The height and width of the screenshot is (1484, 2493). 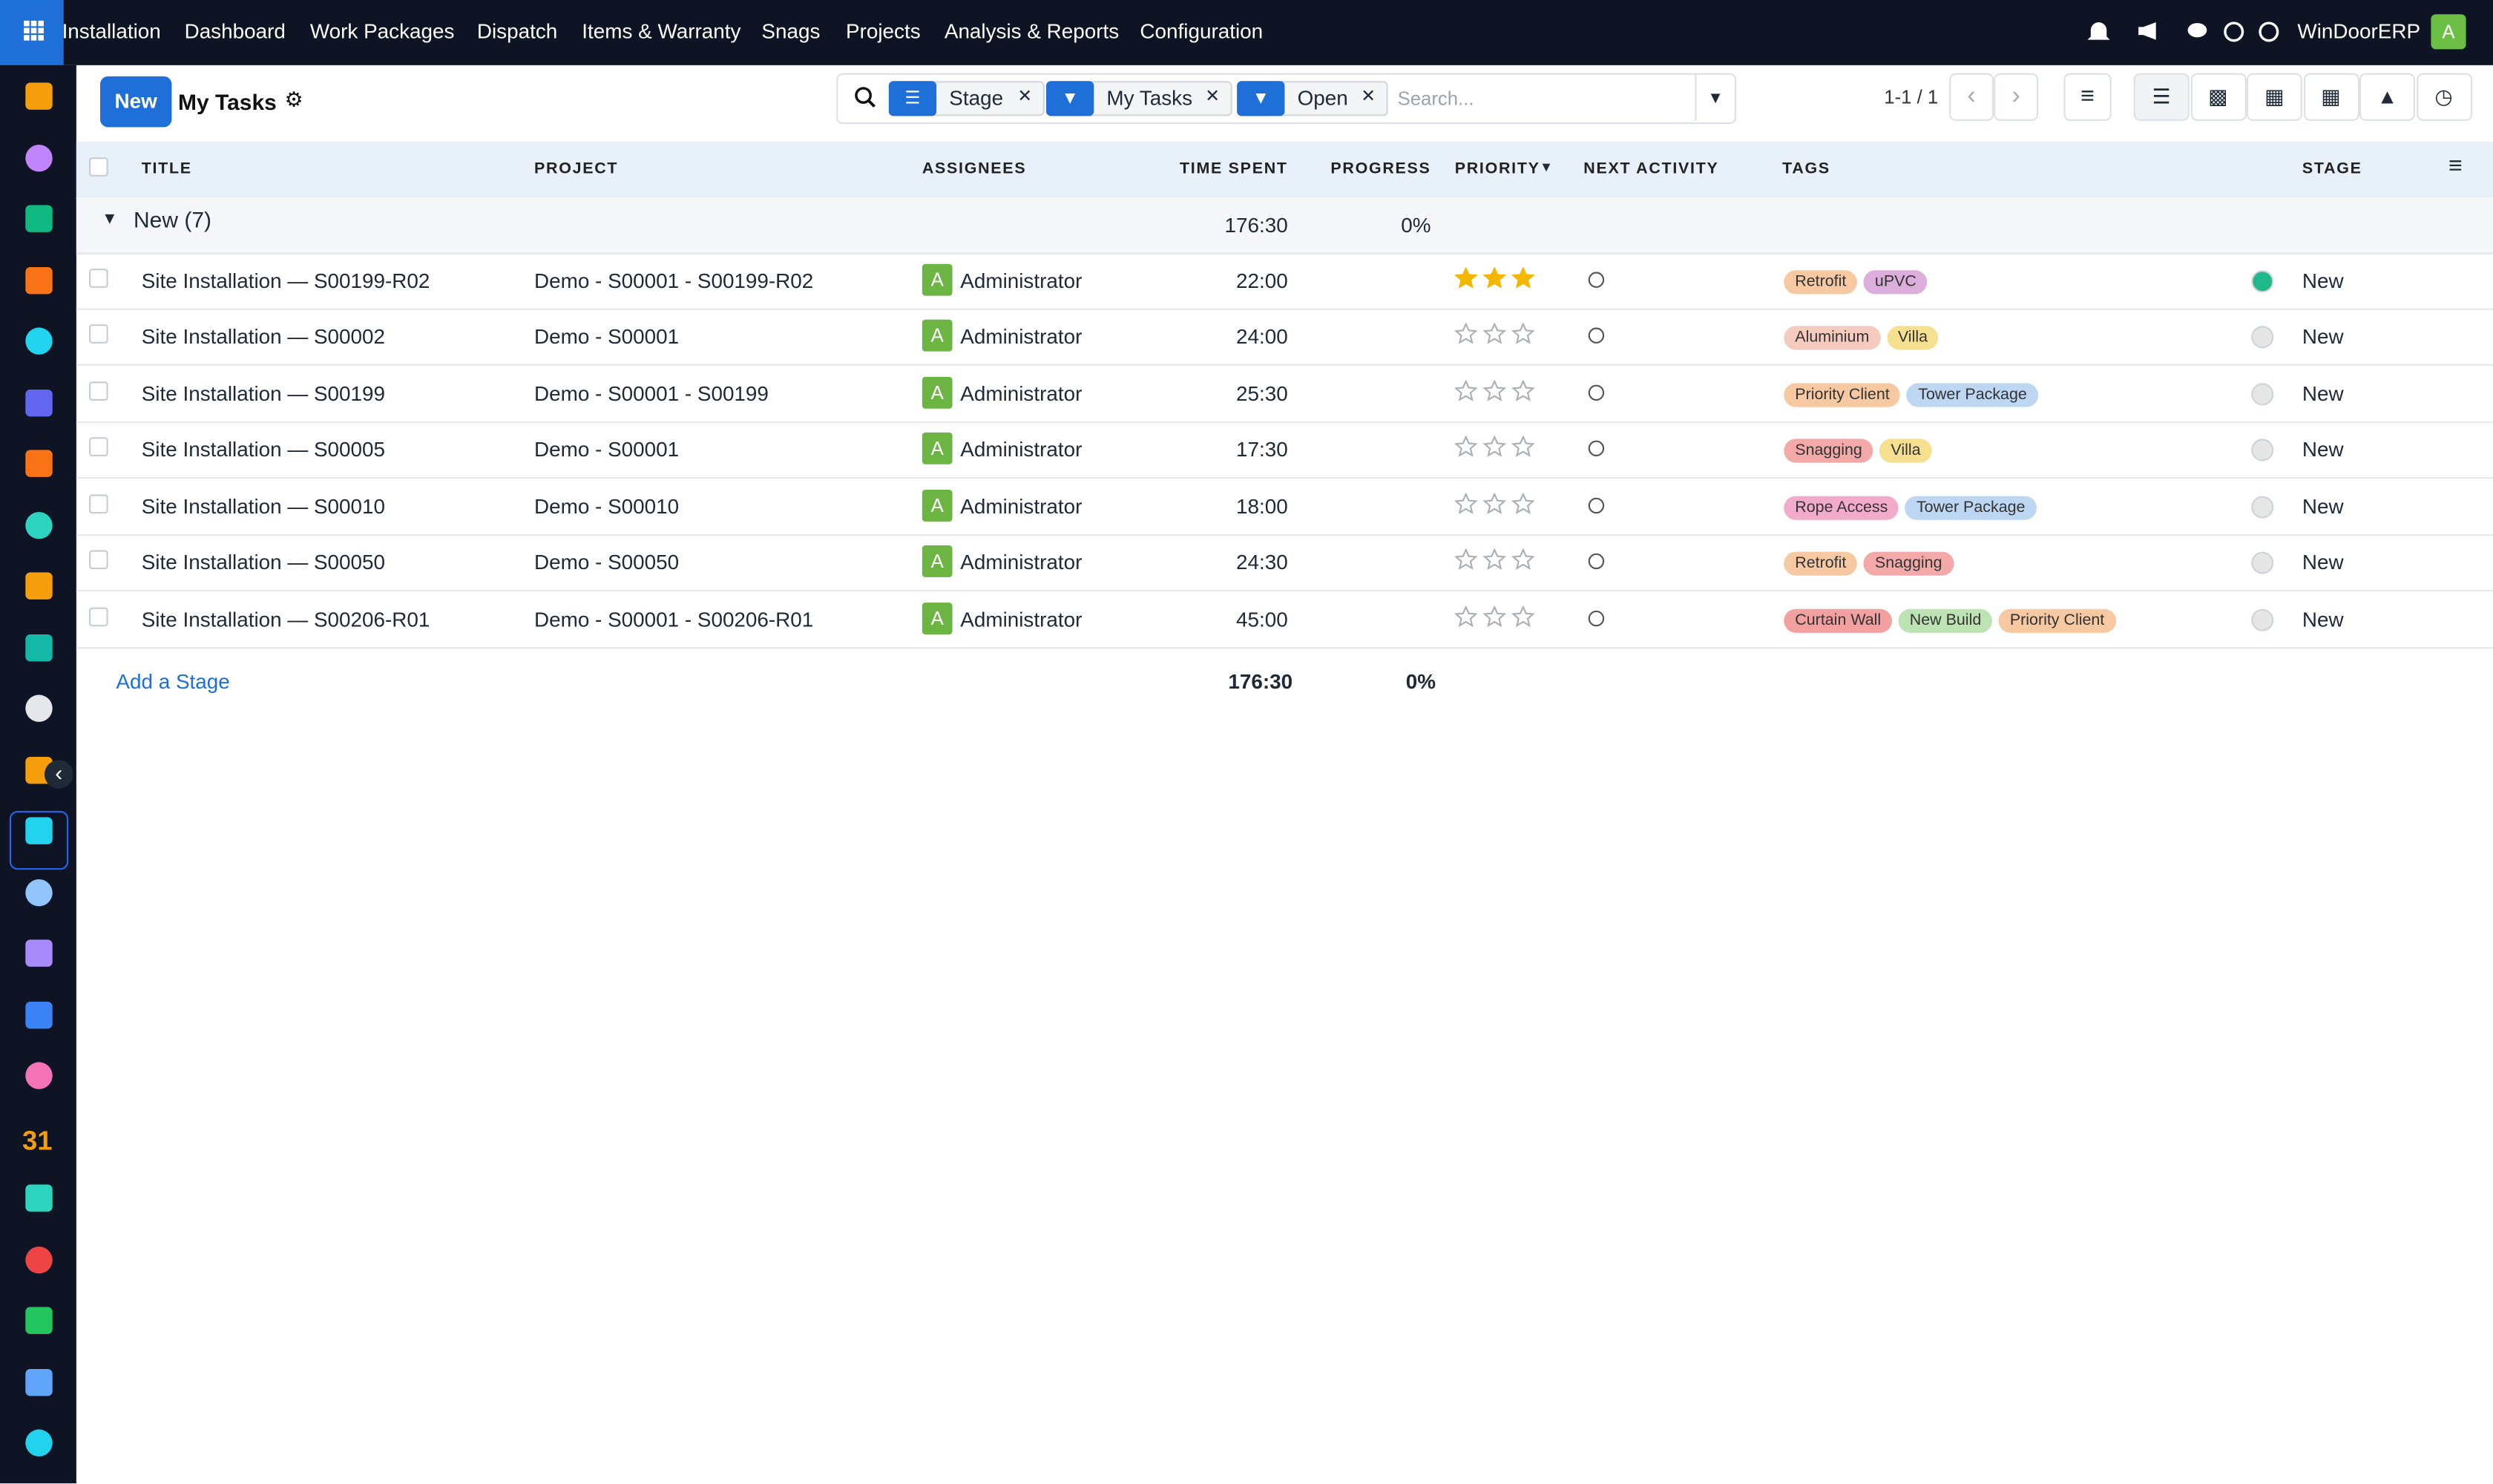 What do you see at coordinates (1497, 169) in the screenshot?
I see `column-header: PRIORITY` at bounding box center [1497, 169].